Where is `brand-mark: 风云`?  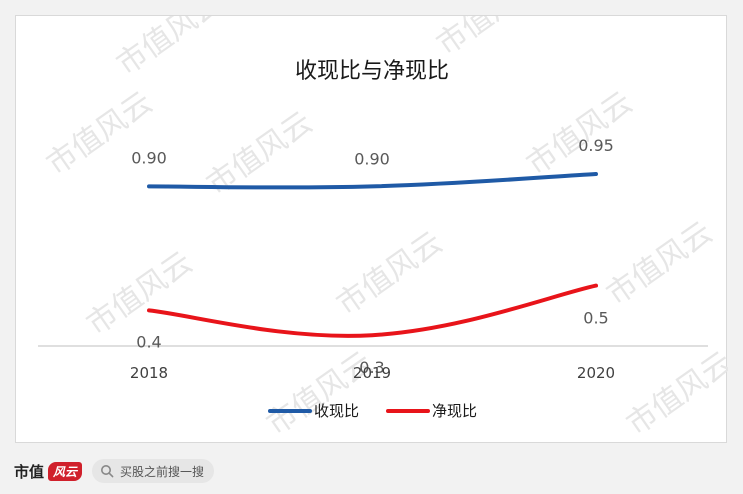
brand-mark: 风云 is located at coordinates (65, 471).